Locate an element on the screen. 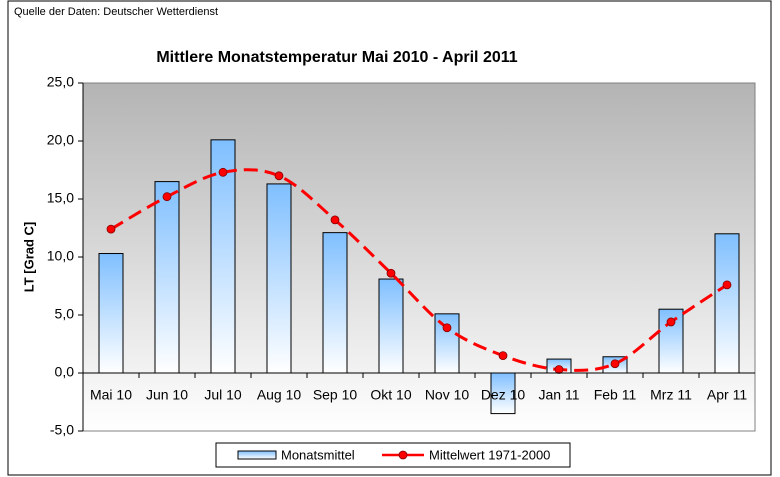  y-tick-label: 20,0 is located at coordinates (60, 140).